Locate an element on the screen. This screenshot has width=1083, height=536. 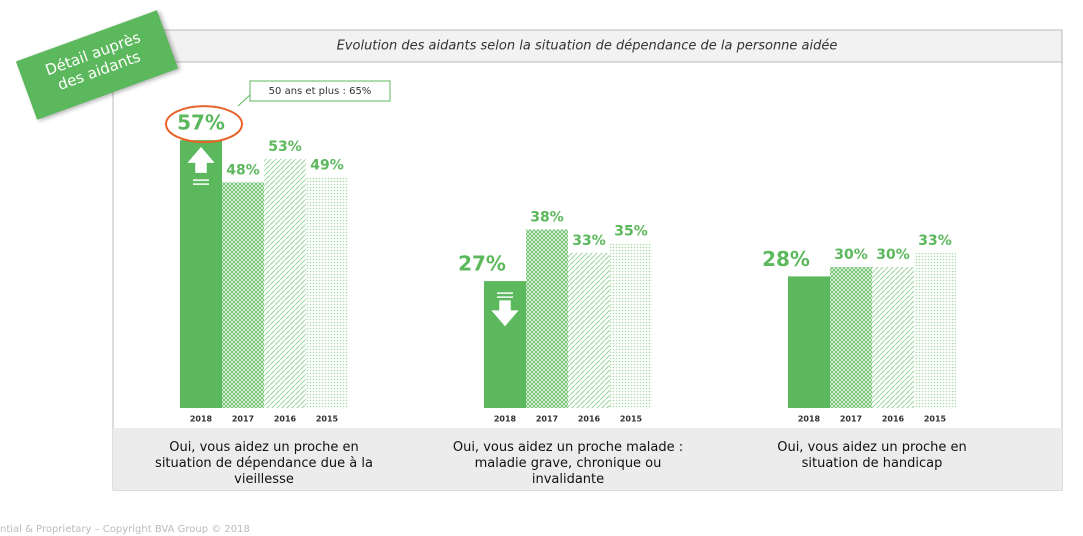
value-label: 48% is located at coordinates (243, 170).